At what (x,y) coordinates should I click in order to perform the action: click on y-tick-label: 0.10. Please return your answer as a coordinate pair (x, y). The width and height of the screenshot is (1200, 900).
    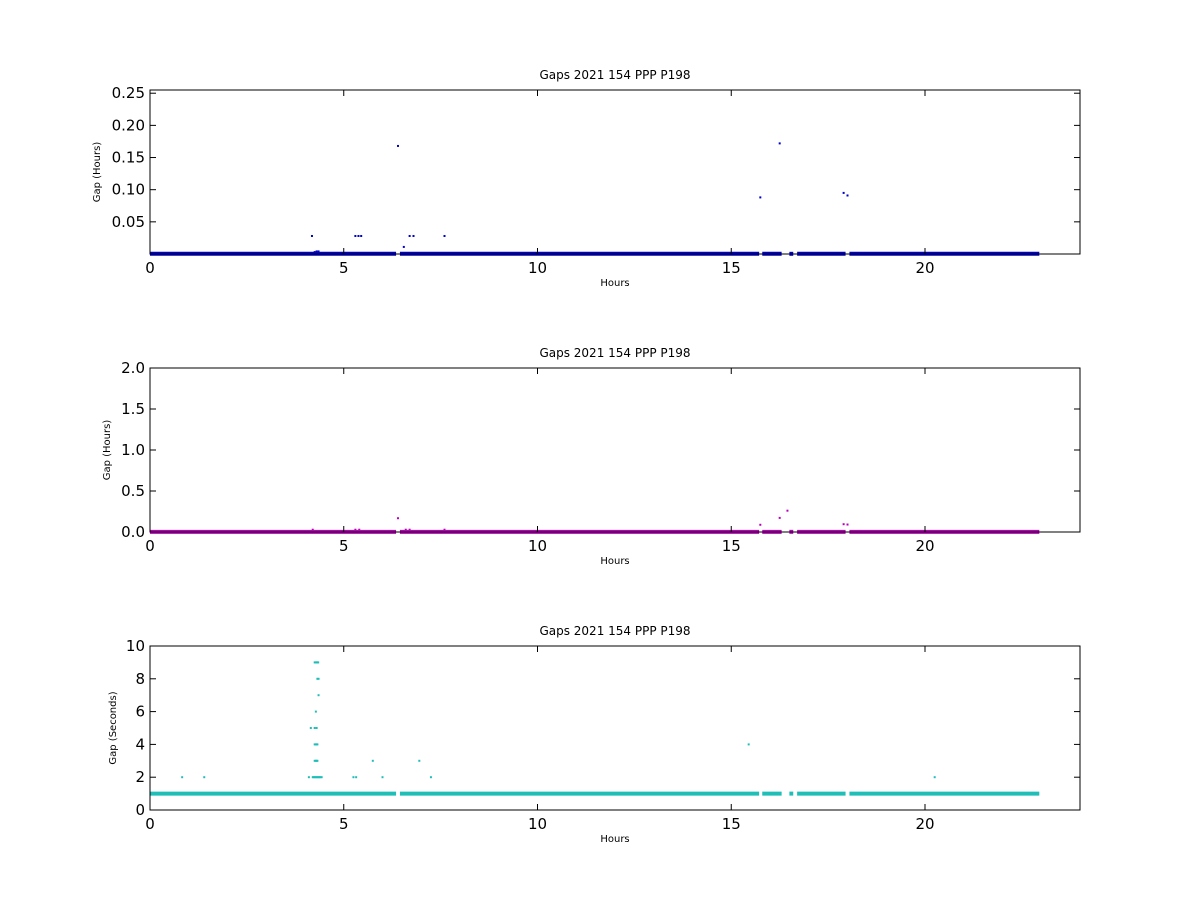
    Looking at the image, I should click on (128, 190).